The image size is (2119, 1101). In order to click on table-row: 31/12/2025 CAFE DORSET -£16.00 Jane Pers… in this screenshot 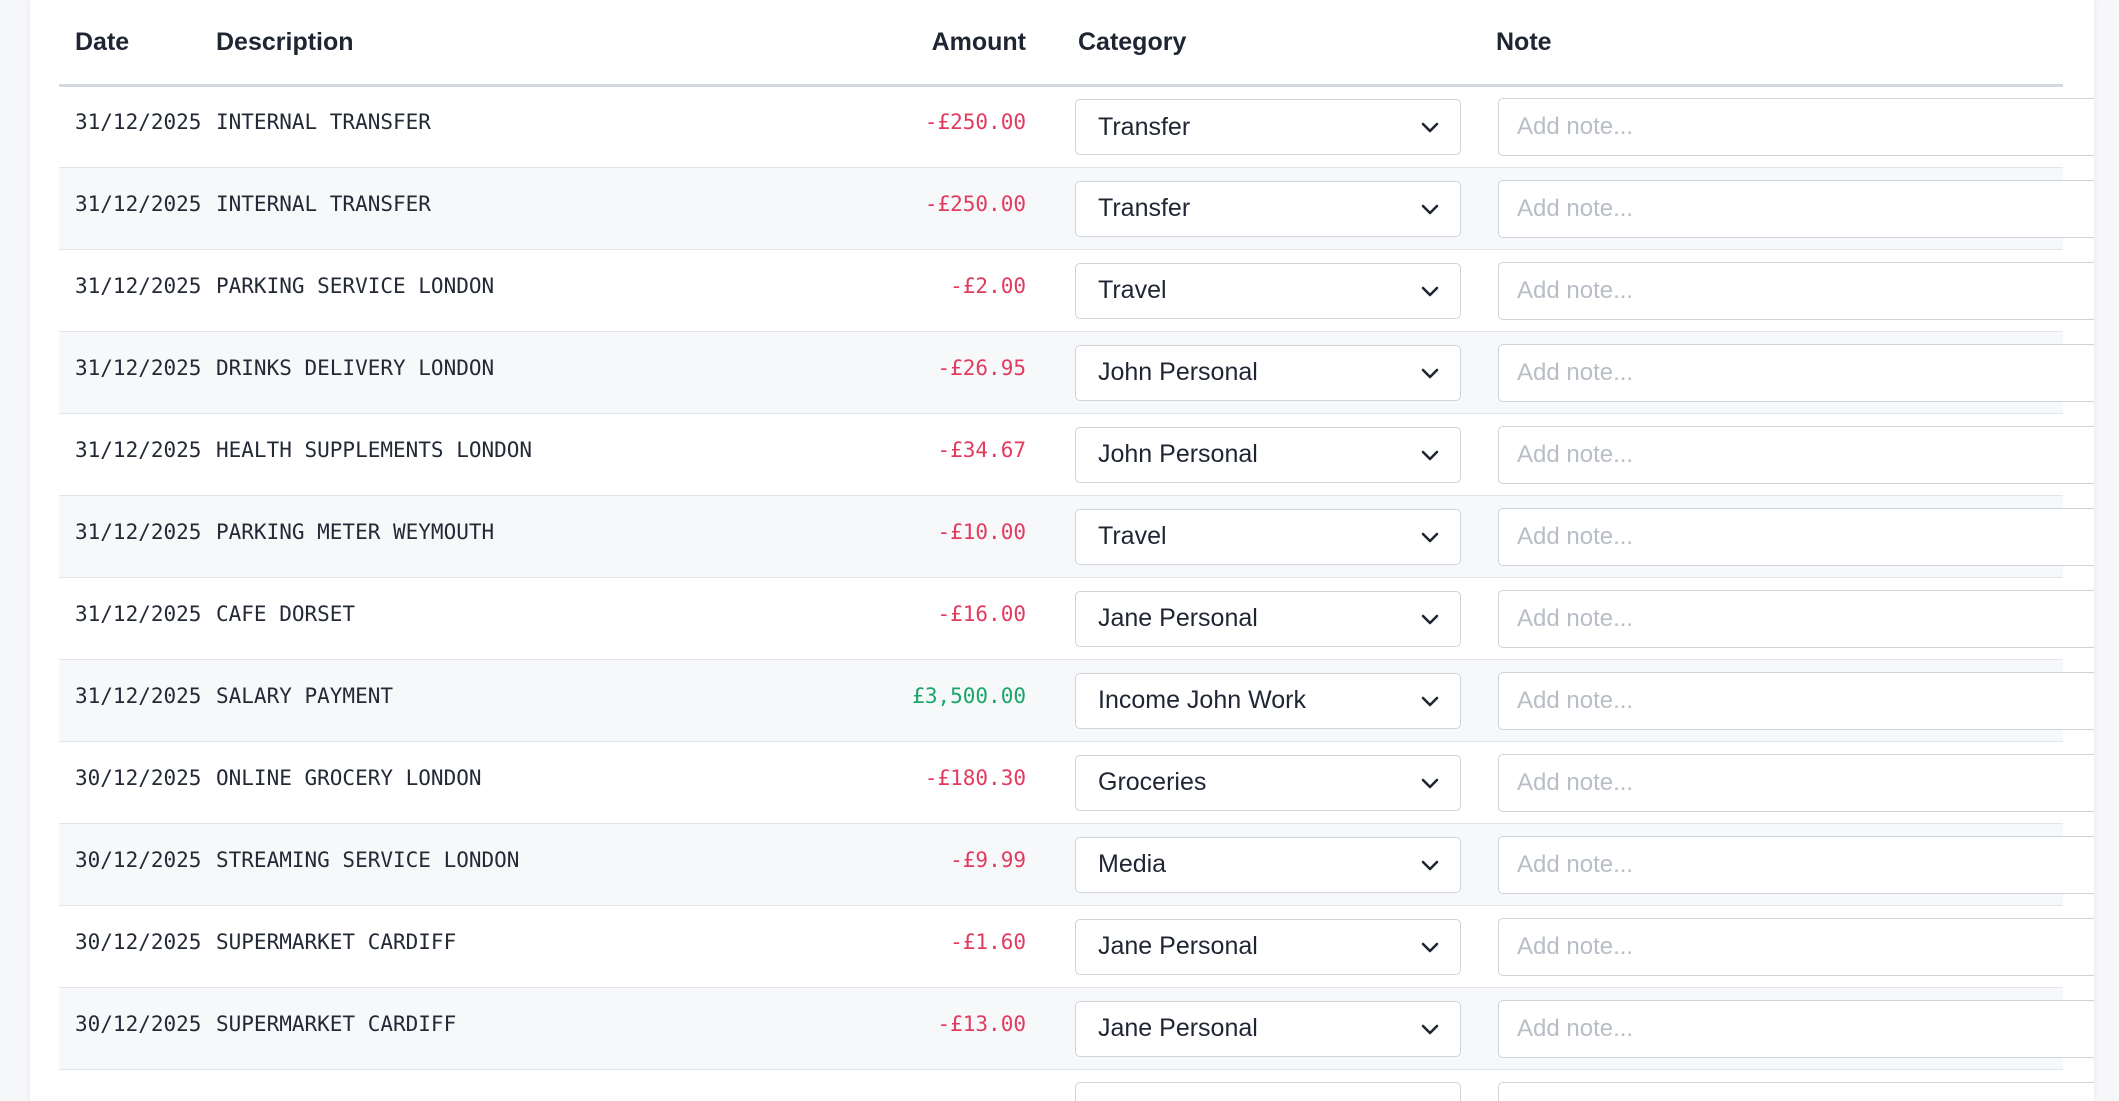, I will do `click(1076, 618)`.